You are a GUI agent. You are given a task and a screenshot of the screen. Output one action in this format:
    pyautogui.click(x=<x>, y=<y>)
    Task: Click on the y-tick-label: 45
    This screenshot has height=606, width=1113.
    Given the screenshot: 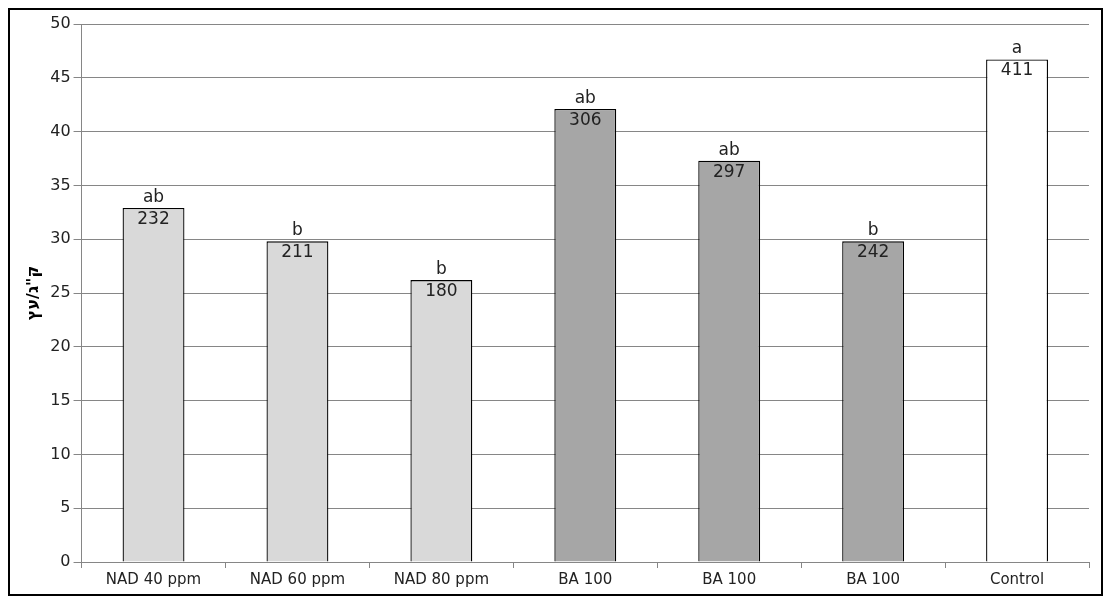 What is the action you would take?
    pyautogui.click(x=60, y=76)
    